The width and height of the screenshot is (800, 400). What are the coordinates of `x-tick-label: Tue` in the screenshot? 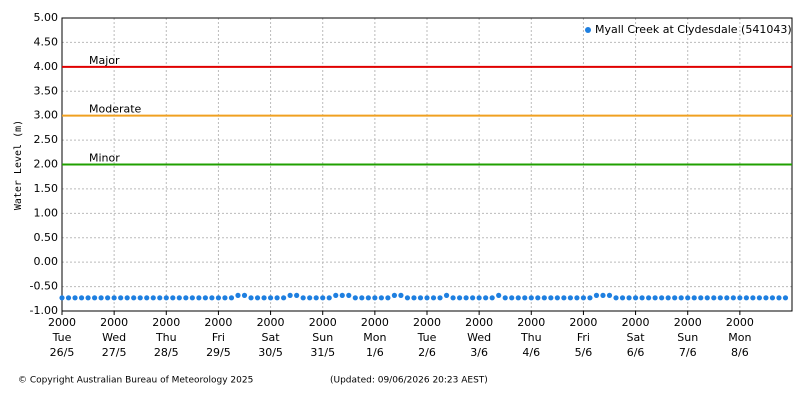 It's located at (62, 337).